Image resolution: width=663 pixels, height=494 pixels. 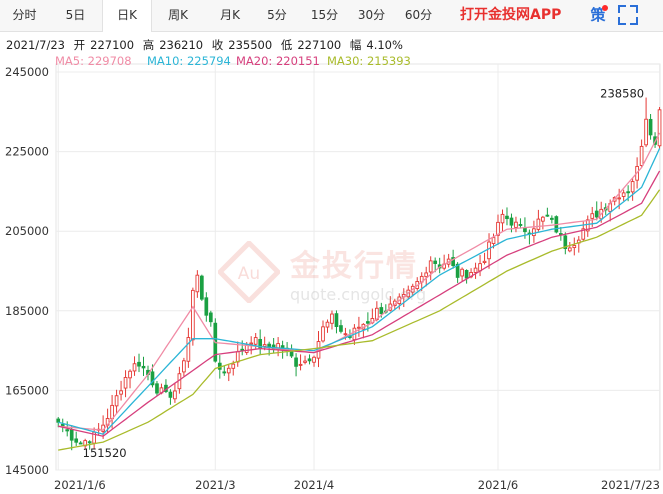 I want to click on notification-dot, so click(x=605, y=8).